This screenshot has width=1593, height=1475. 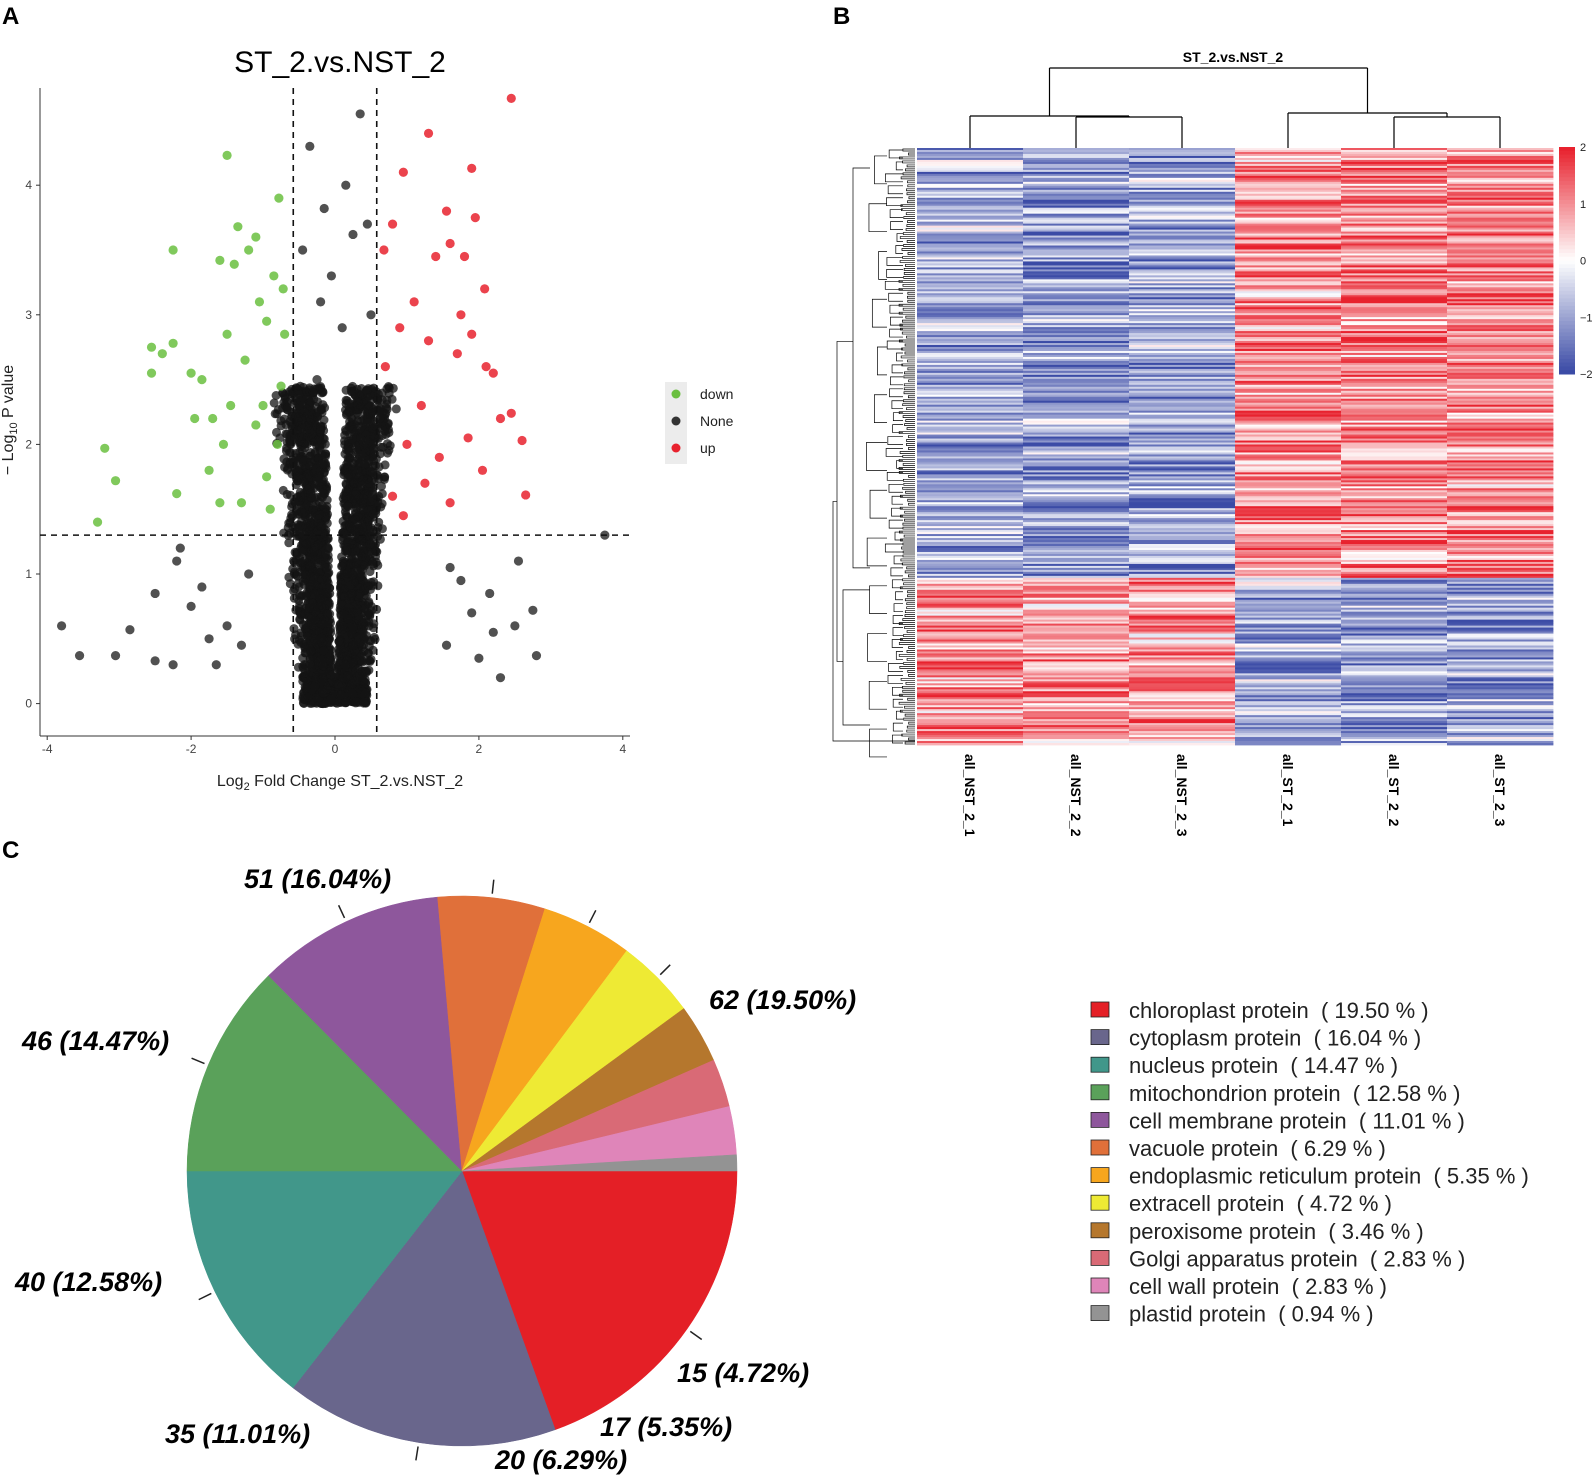 I want to click on pie-leader-line, so click(x=493, y=886).